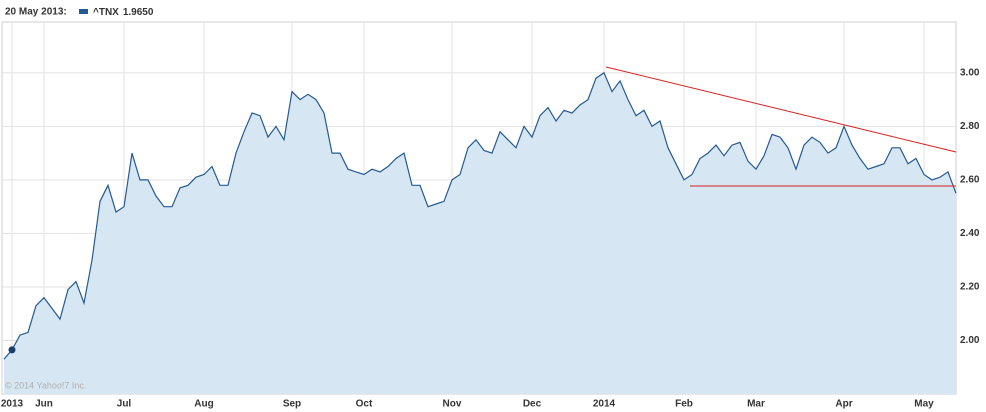  I want to click on x-tick-label: May, so click(924, 404).